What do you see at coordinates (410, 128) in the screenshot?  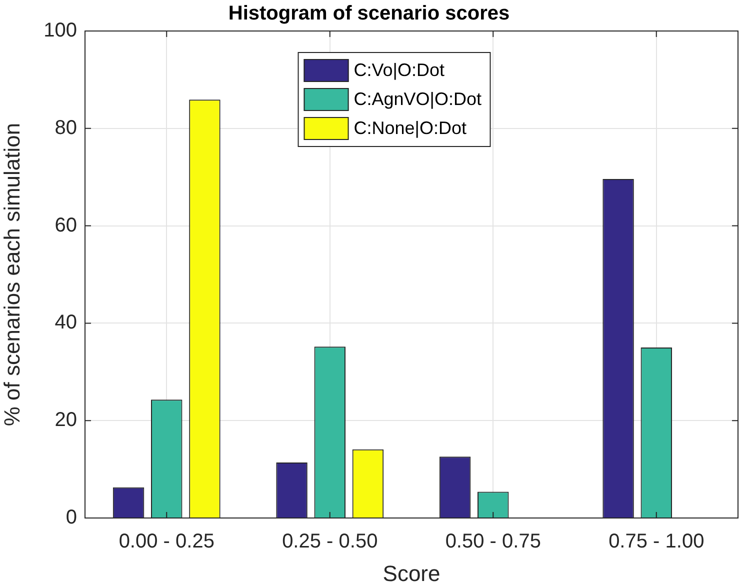 I see `legend-label: C:None|O:Dot` at bounding box center [410, 128].